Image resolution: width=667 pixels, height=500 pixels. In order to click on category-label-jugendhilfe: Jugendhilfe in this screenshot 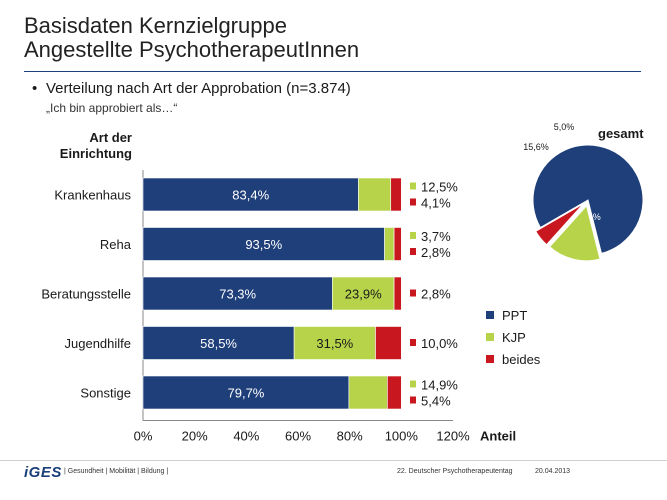, I will do `click(98, 343)`.